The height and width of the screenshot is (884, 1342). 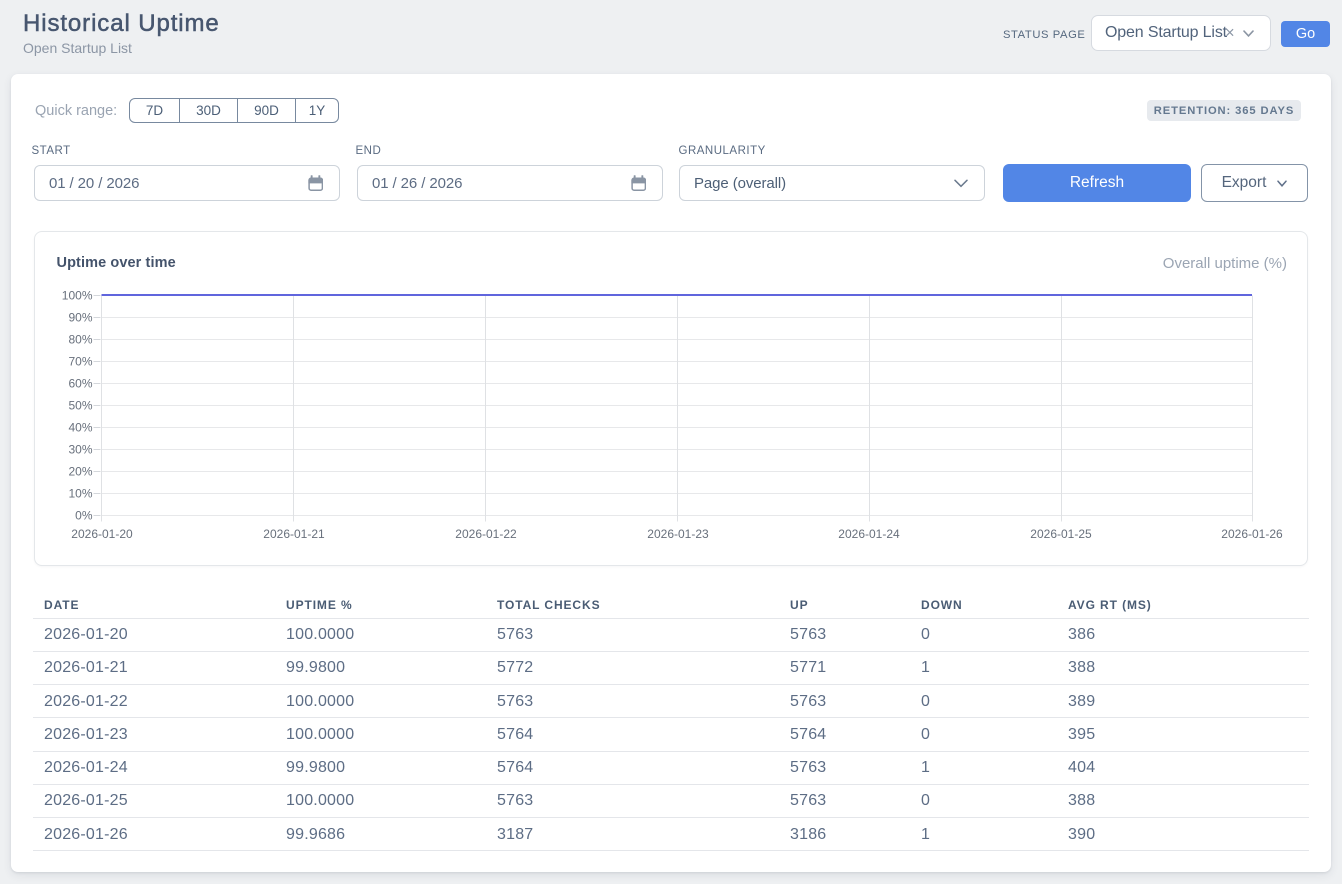 What do you see at coordinates (80, 318) in the screenshot?
I see `svg-text: 90%` at bounding box center [80, 318].